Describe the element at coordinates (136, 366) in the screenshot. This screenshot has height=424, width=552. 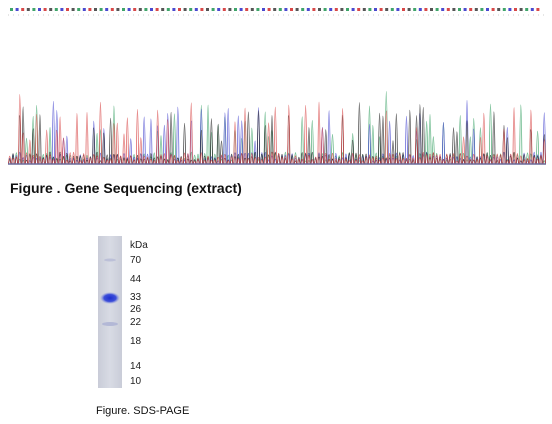
I see `marker-14: 14` at that location.